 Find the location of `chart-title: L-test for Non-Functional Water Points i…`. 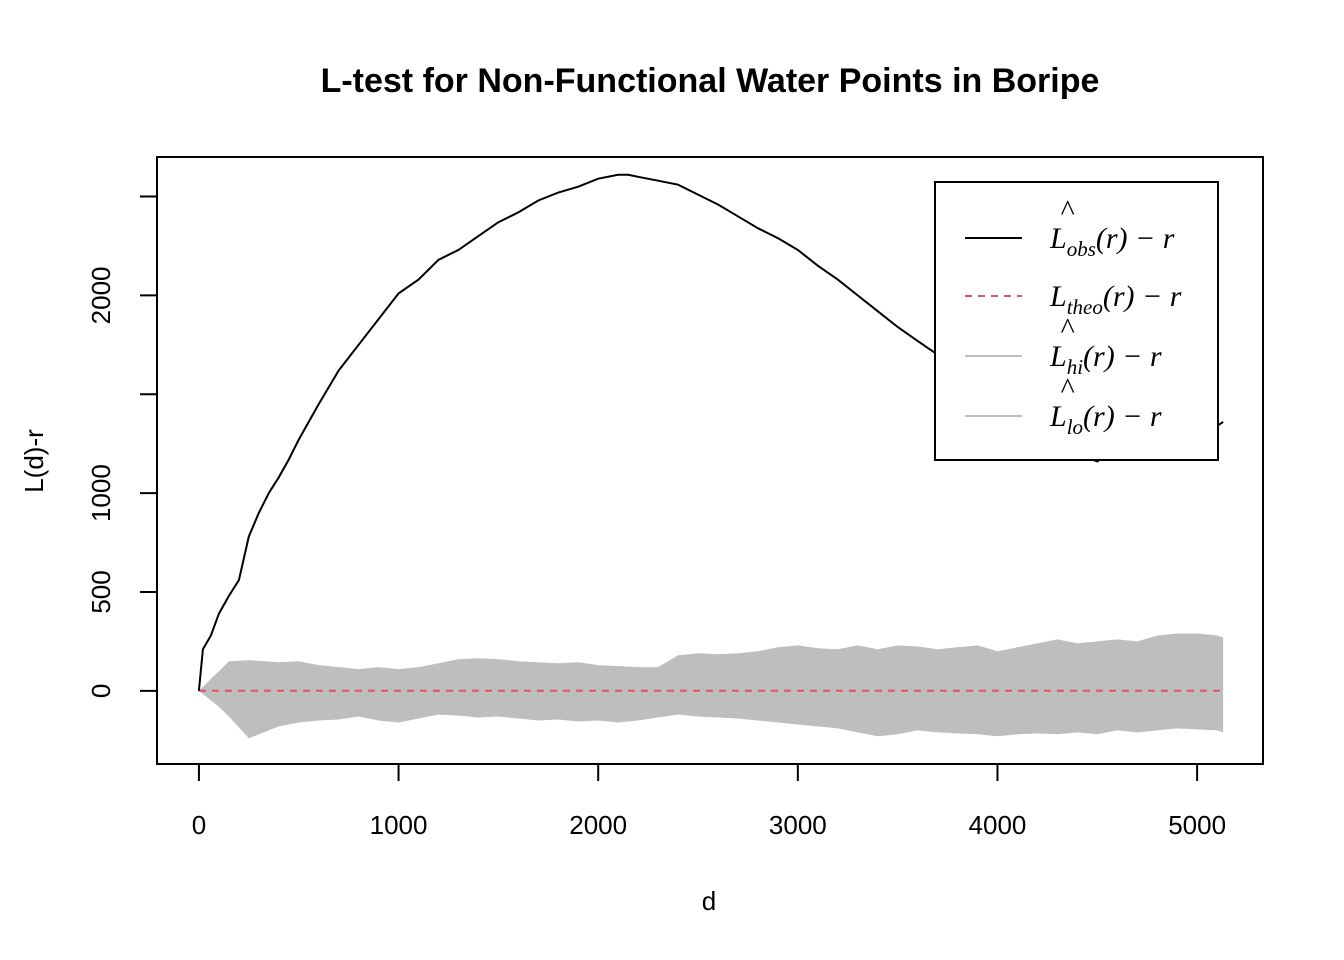

chart-title: L-test for Non-Functional Water Points i… is located at coordinates (710, 81).